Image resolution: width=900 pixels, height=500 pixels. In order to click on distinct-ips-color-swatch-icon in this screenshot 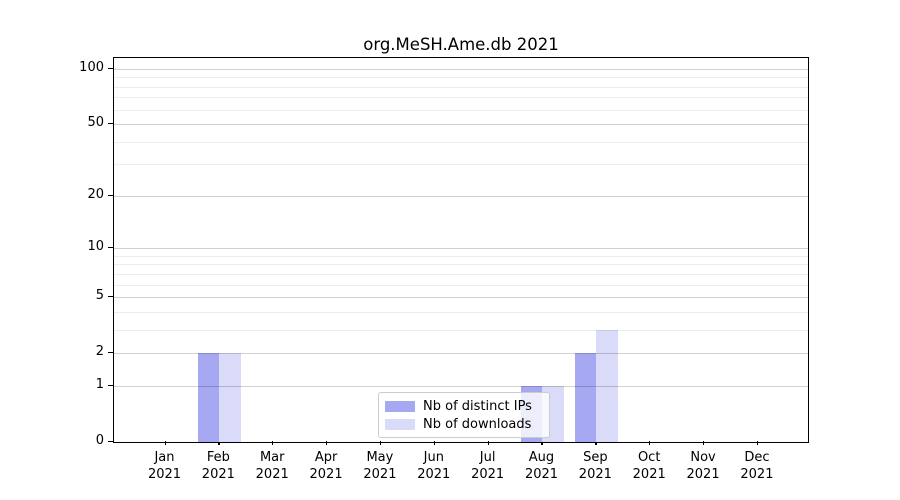, I will do `click(400, 406)`.